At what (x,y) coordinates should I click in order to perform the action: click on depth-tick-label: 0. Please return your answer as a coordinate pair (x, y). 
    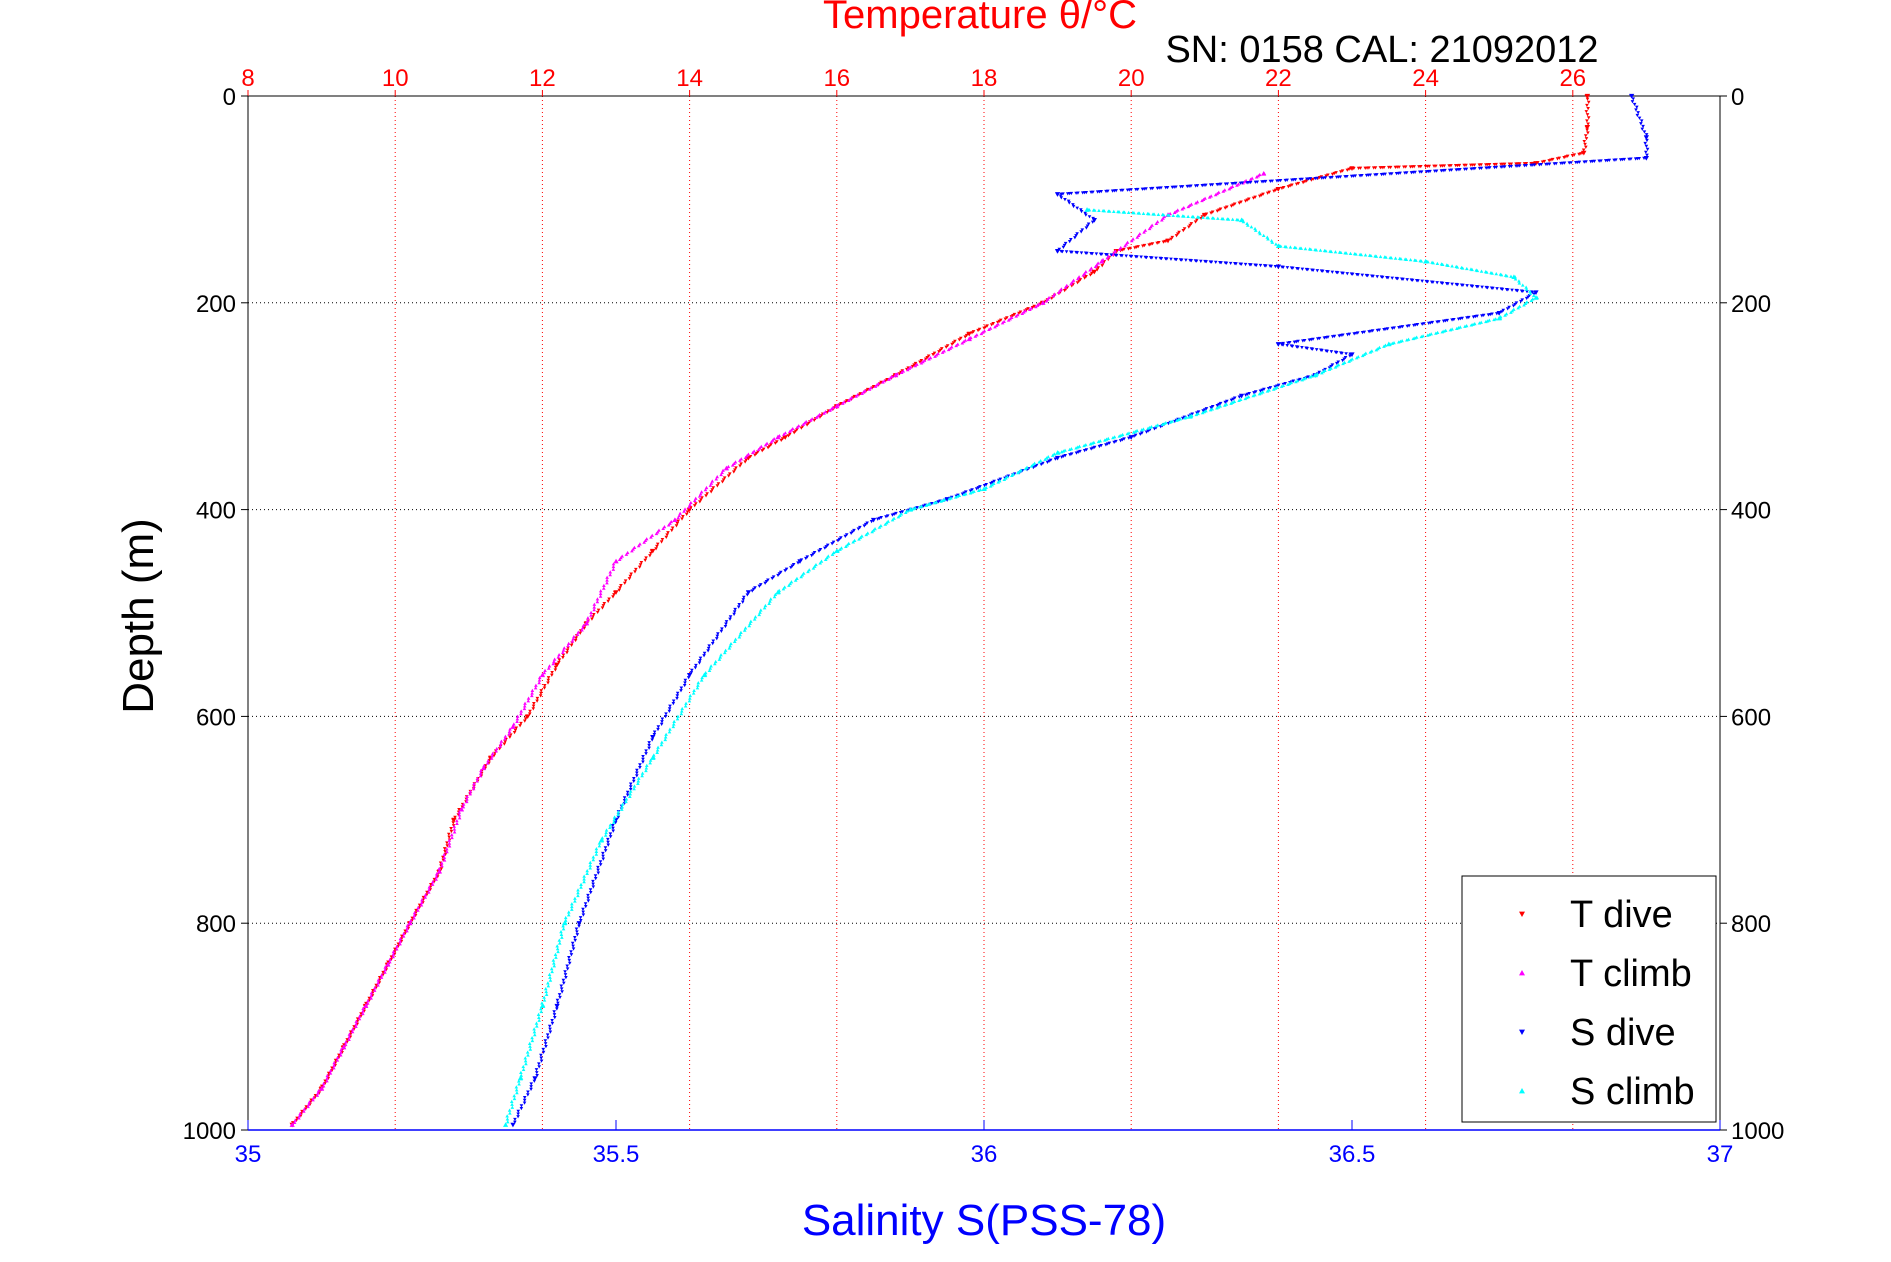
    Looking at the image, I should click on (1737, 97).